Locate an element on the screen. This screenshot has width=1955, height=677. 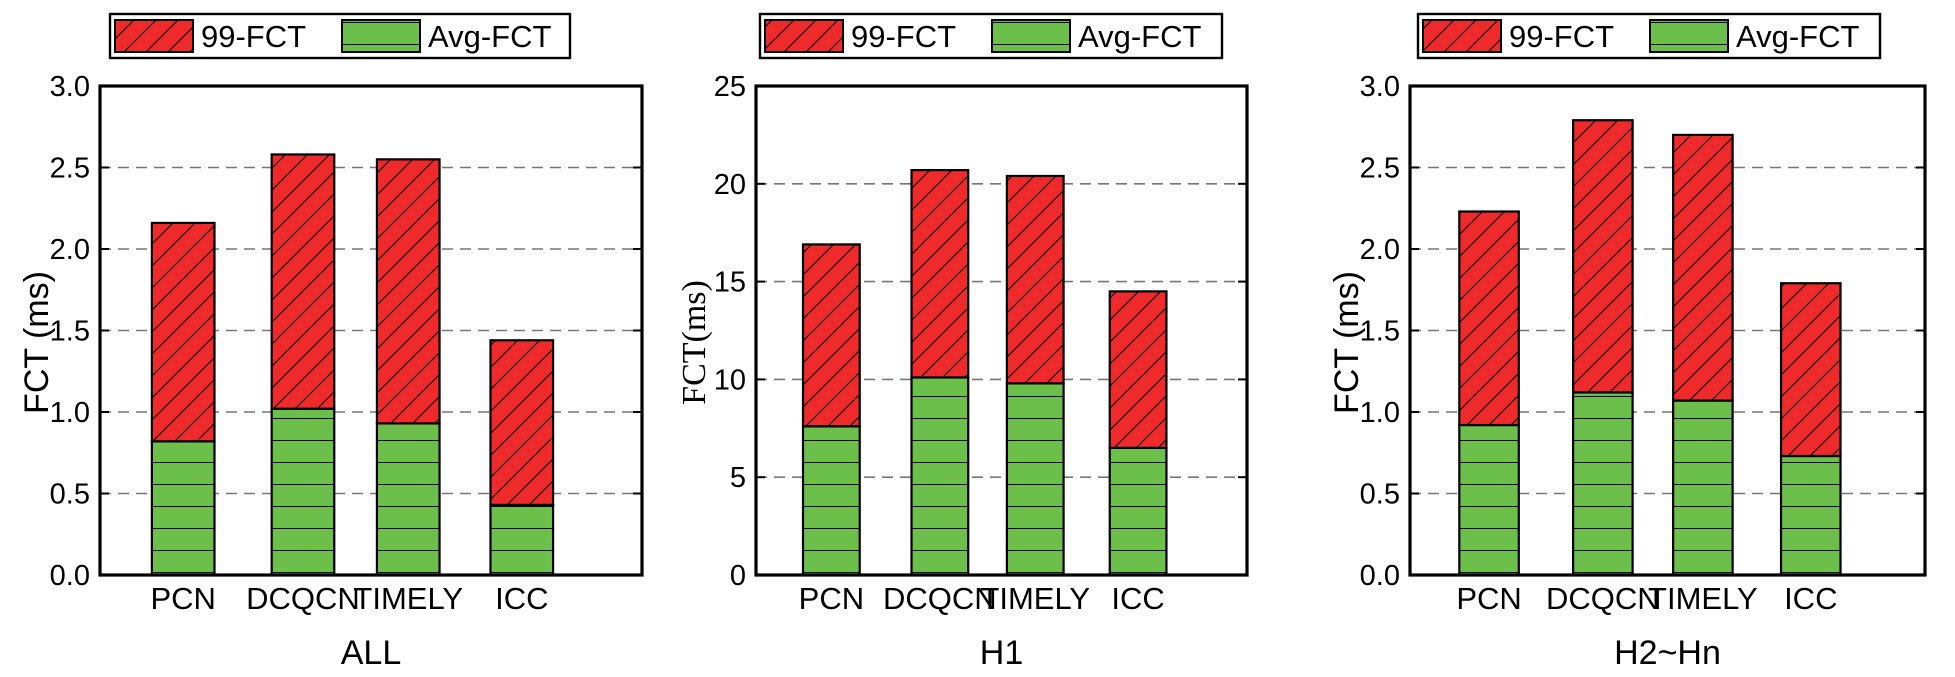
subplot-title: H1 is located at coordinates (1001, 653).